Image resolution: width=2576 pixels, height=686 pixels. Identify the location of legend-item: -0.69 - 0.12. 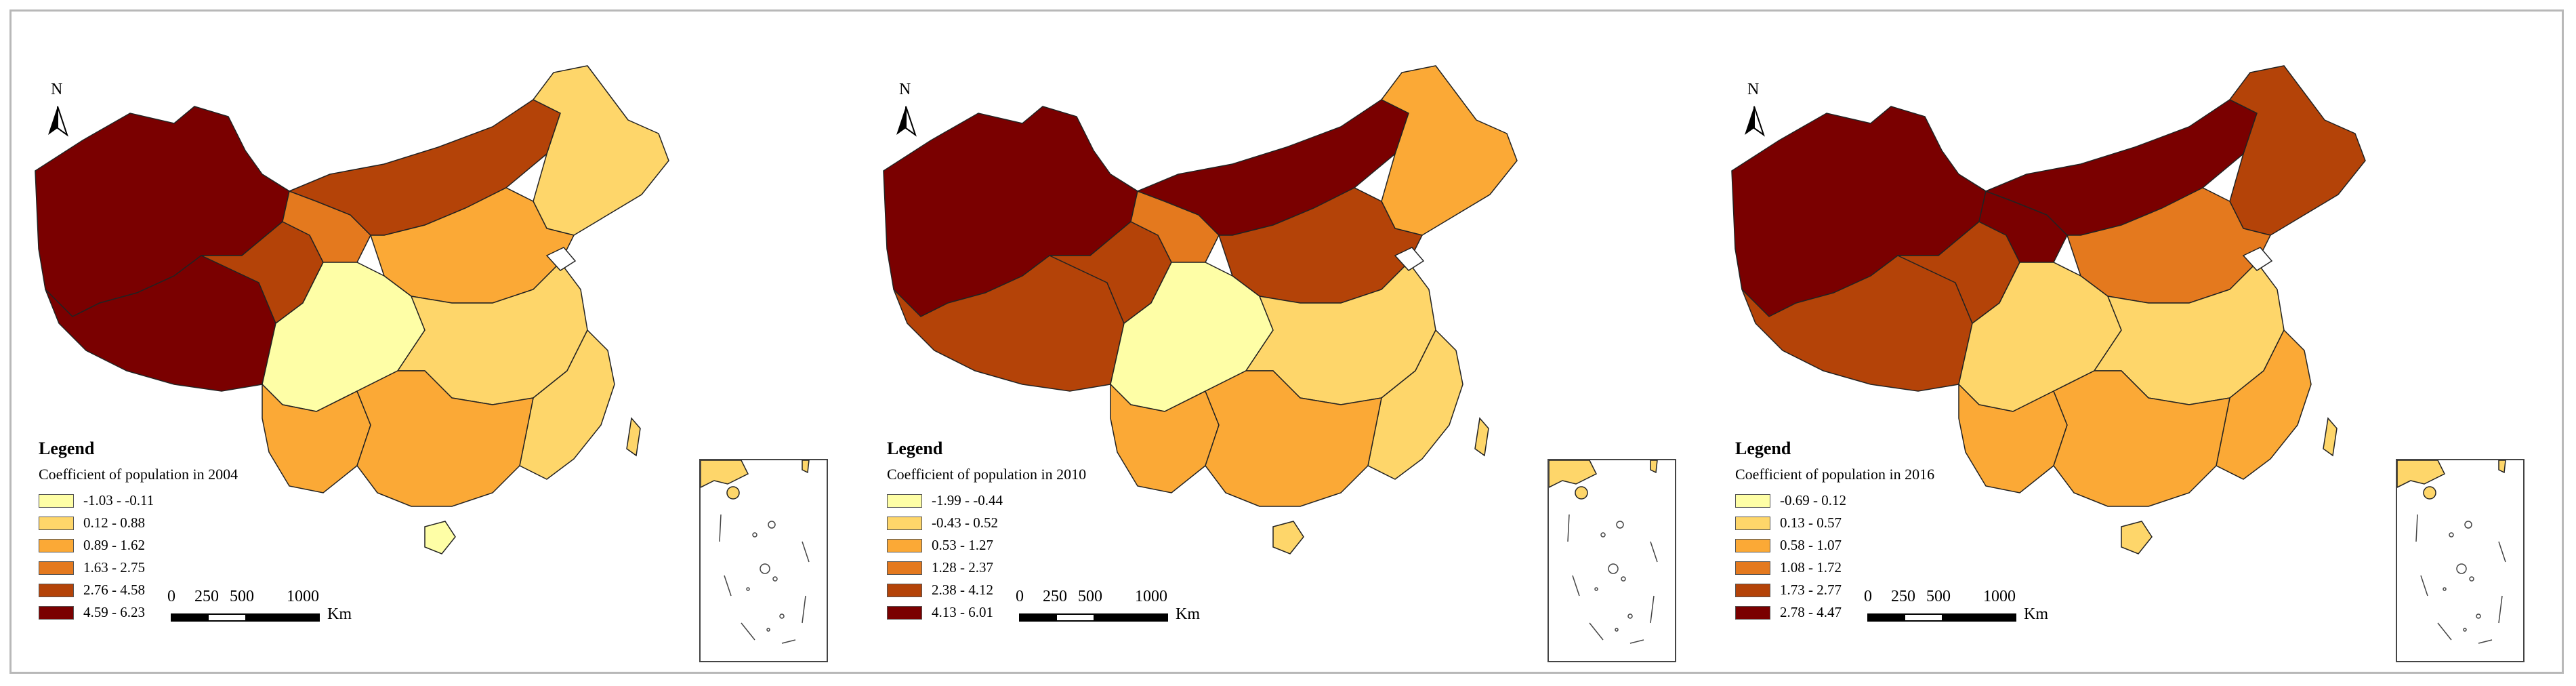
(1790, 500).